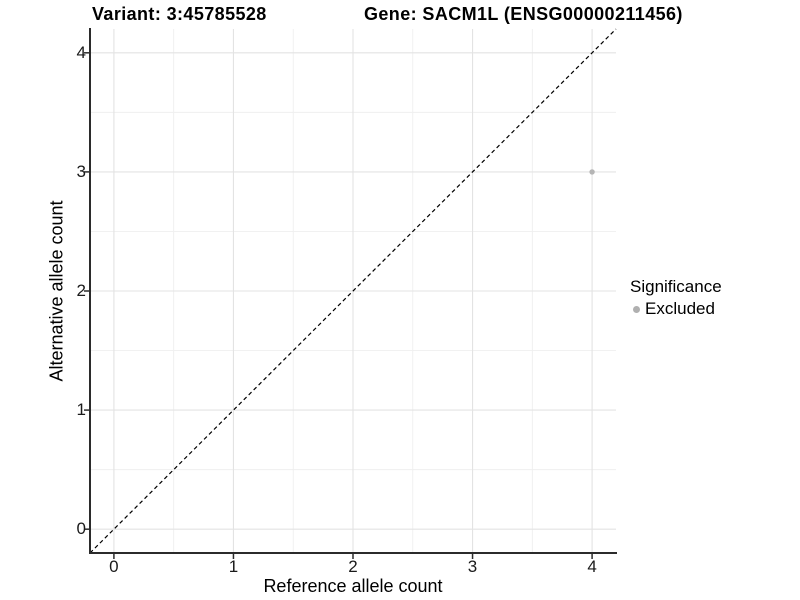 This screenshot has width=800, height=600. I want to click on x-tick-label: 3, so click(472, 566).